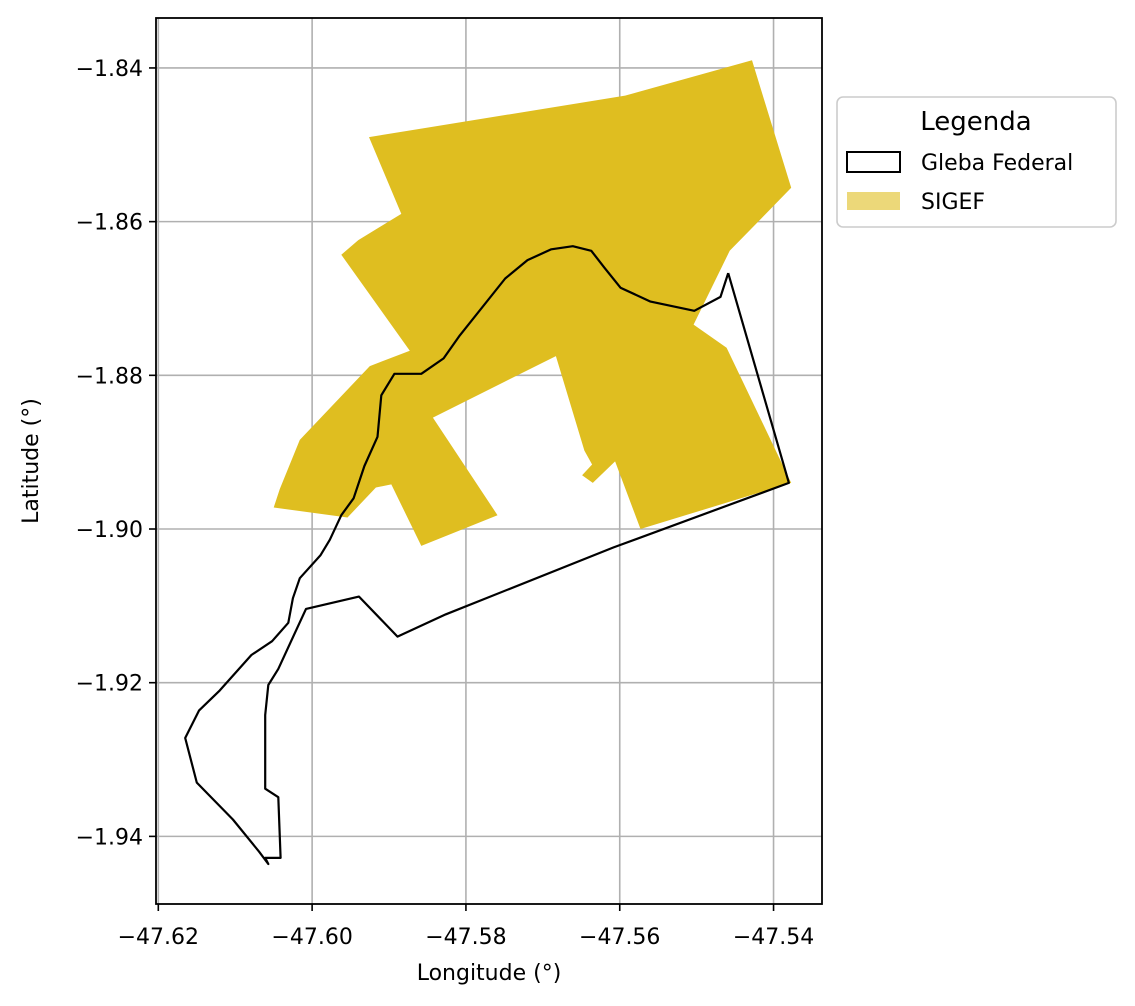 The height and width of the screenshot is (1006, 1135). What do you see at coordinates (109, 376) in the screenshot?
I see `y-tick-label: −1.88` at bounding box center [109, 376].